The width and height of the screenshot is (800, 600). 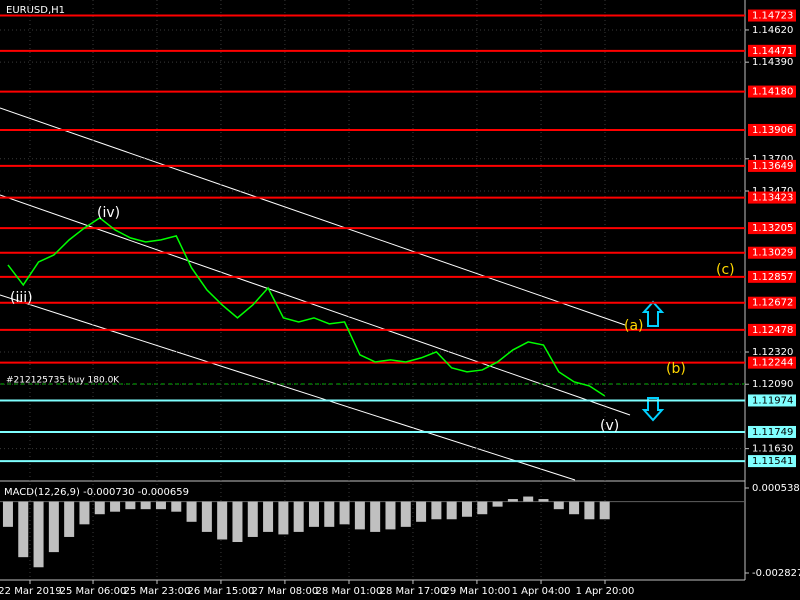 What do you see at coordinates (413, 591) in the screenshot?
I see `x-tick-label: 28 Mar 17:00` at bounding box center [413, 591].